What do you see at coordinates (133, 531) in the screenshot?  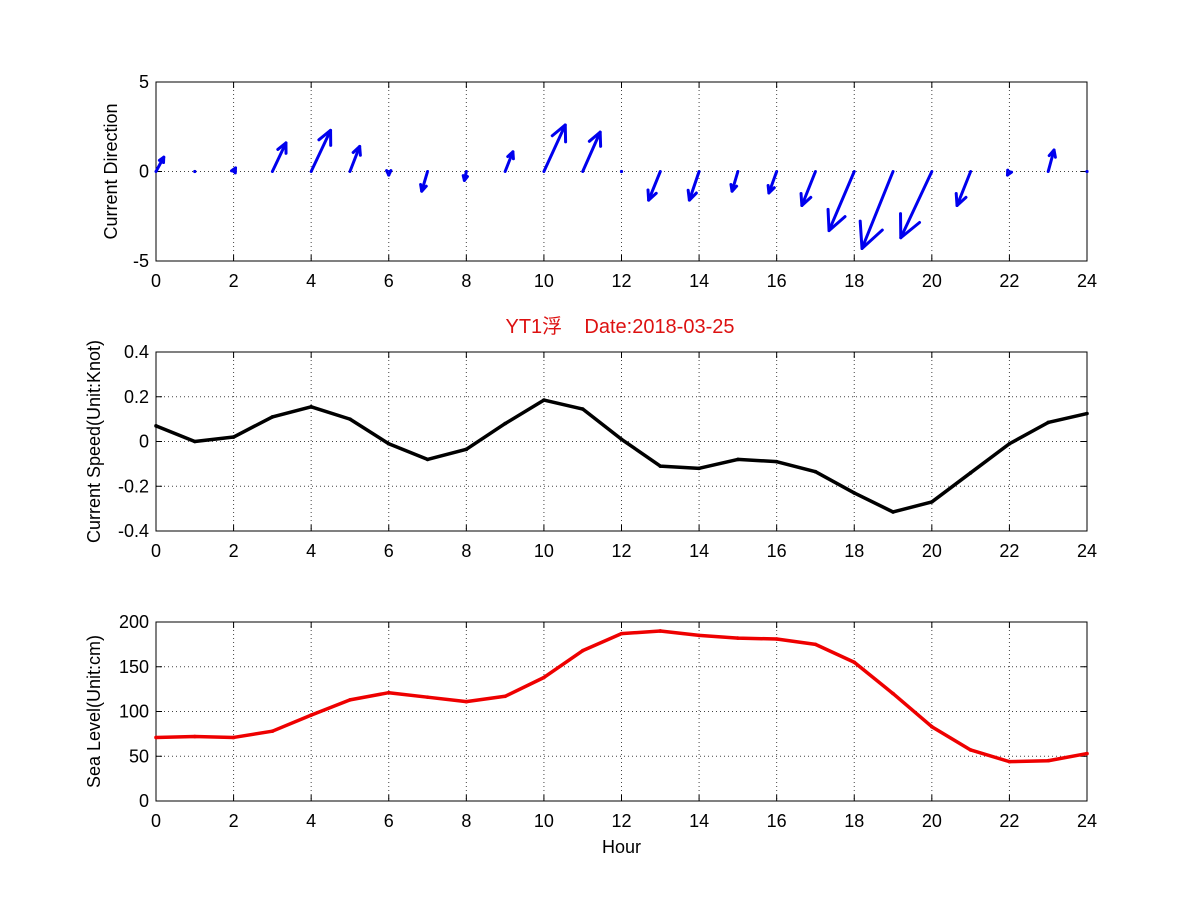 I see `y-tick-label: -0.4` at bounding box center [133, 531].